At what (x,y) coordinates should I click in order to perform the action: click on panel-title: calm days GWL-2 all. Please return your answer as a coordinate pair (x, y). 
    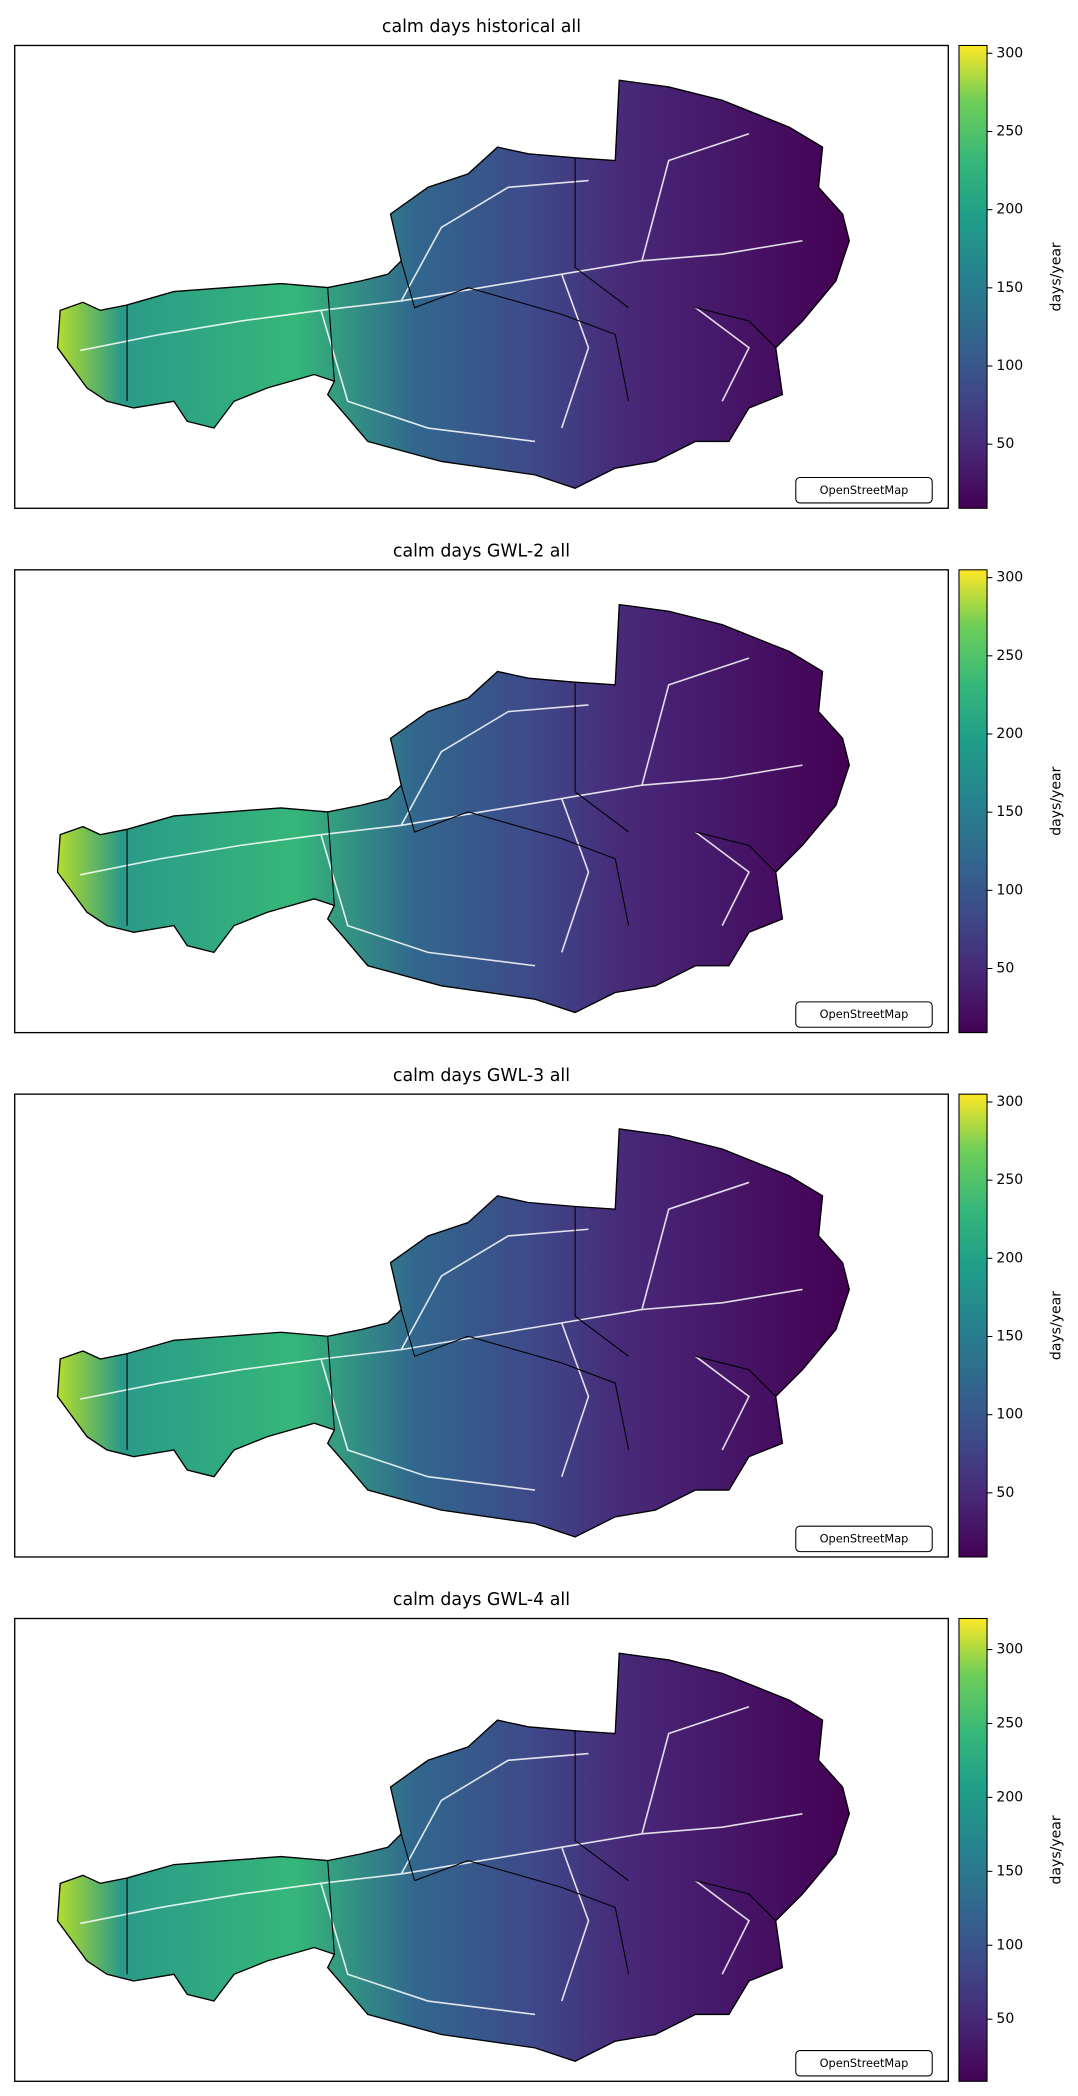
    Looking at the image, I should click on (481, 551).